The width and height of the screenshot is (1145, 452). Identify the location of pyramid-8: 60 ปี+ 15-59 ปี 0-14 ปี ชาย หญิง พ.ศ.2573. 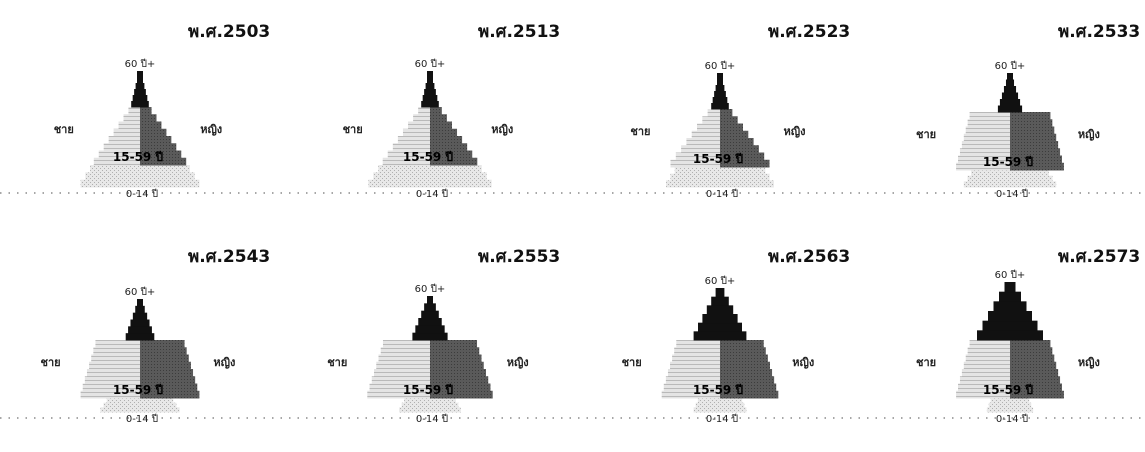
(1028, 336).